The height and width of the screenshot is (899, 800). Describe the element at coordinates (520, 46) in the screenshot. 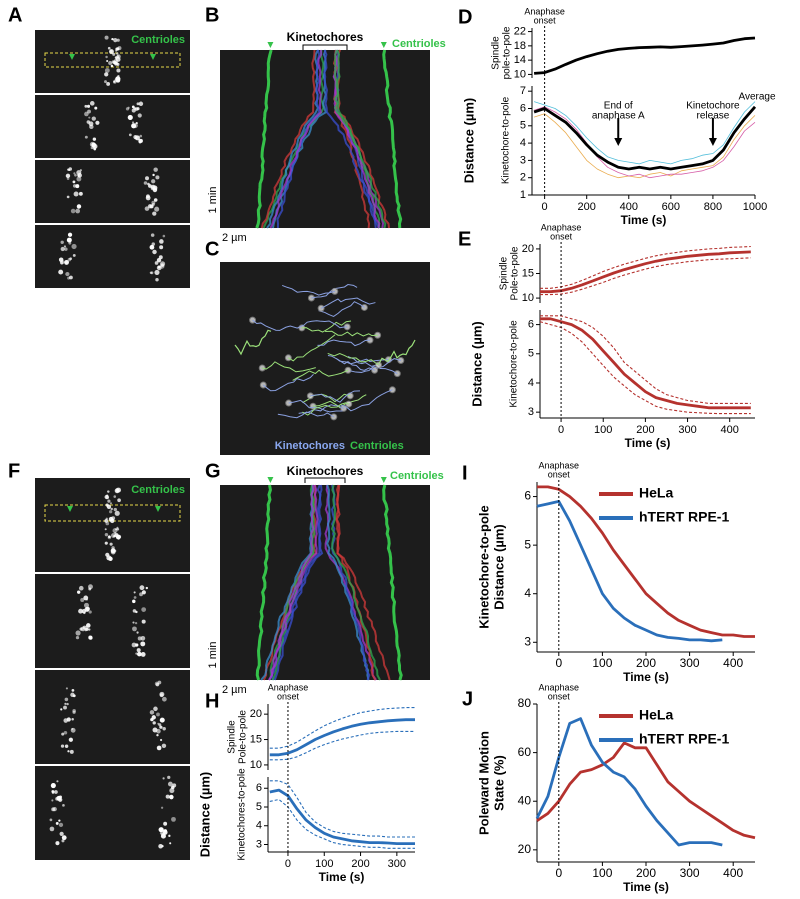

I see `y-tick-label: 18` at that location.